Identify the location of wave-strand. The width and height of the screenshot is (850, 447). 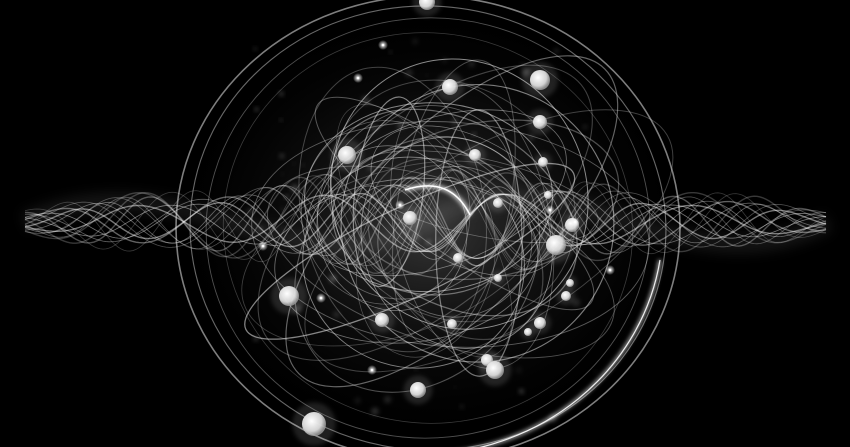
(425, 223).